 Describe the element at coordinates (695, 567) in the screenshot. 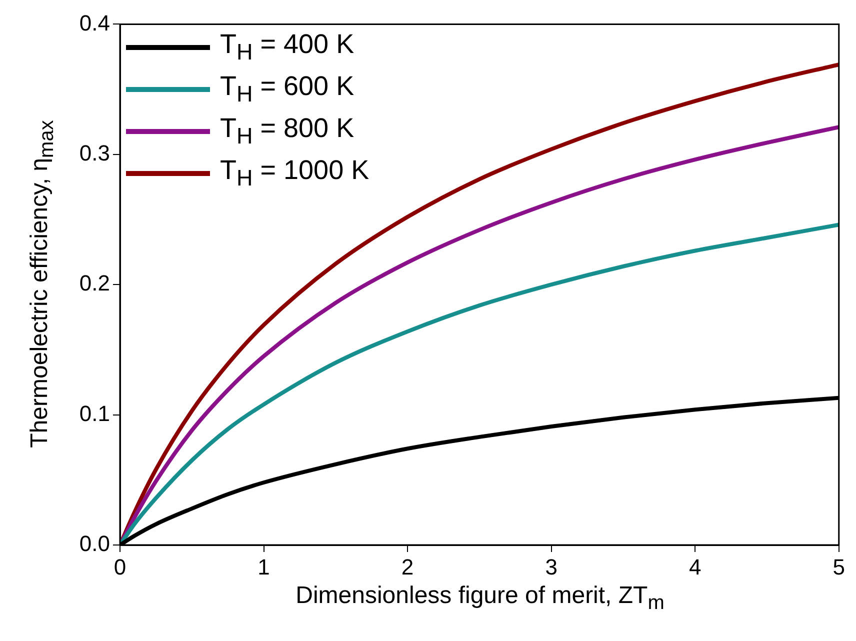

I see `x-tick-label: 4` at that location.